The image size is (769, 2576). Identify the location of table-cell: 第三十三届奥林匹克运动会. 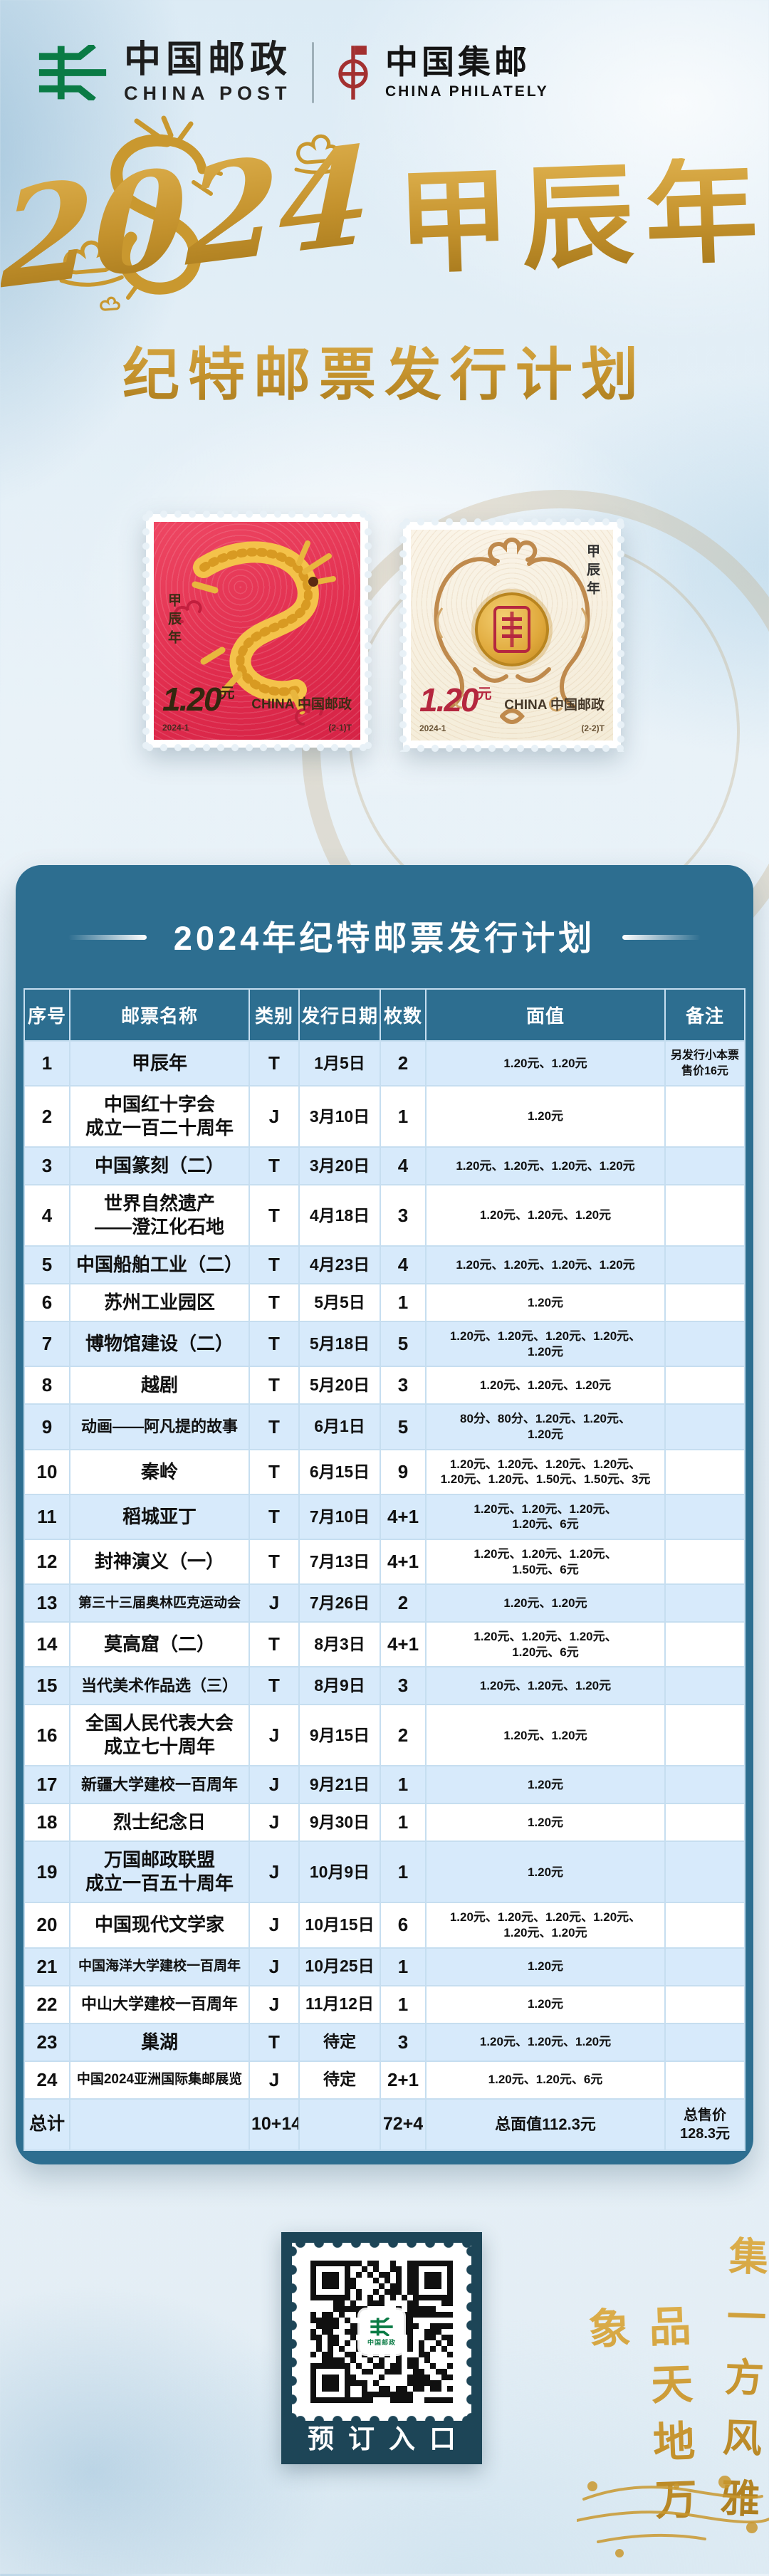
(159, 1603).